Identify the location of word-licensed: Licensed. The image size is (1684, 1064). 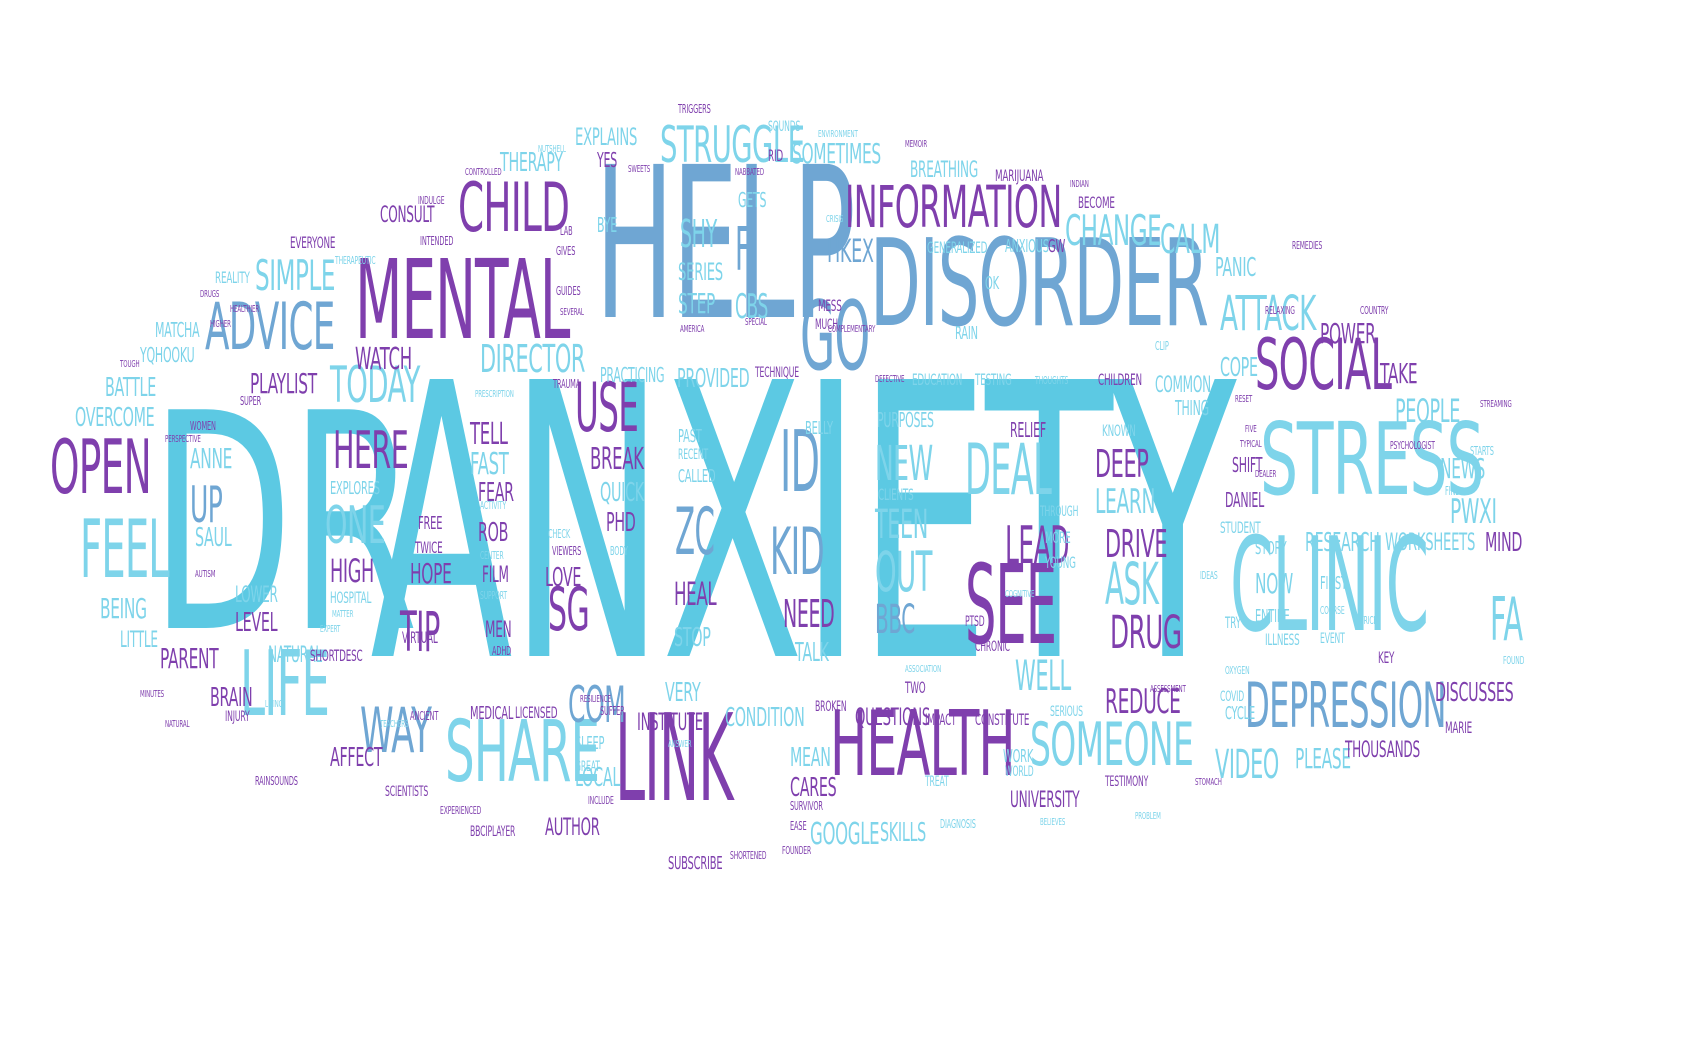
(536, 712).